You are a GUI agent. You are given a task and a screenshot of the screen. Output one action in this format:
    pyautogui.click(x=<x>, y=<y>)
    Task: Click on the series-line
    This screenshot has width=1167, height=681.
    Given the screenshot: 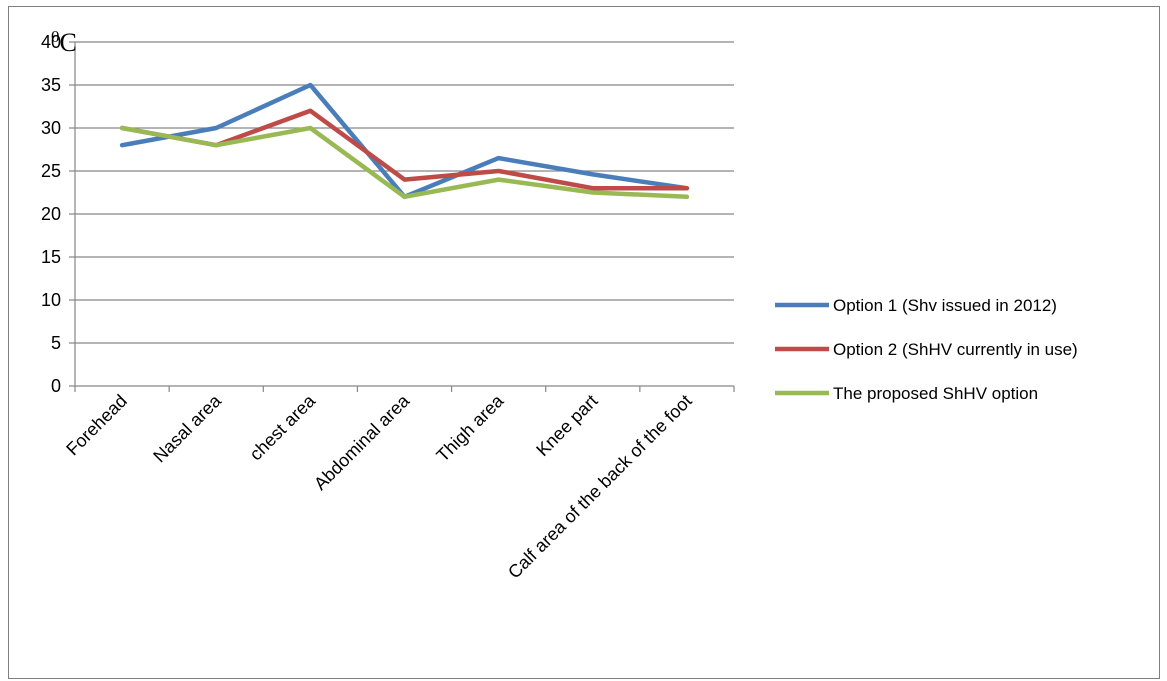 What is the action you would take?
    pyautogui.click(x=404, y=162)
    